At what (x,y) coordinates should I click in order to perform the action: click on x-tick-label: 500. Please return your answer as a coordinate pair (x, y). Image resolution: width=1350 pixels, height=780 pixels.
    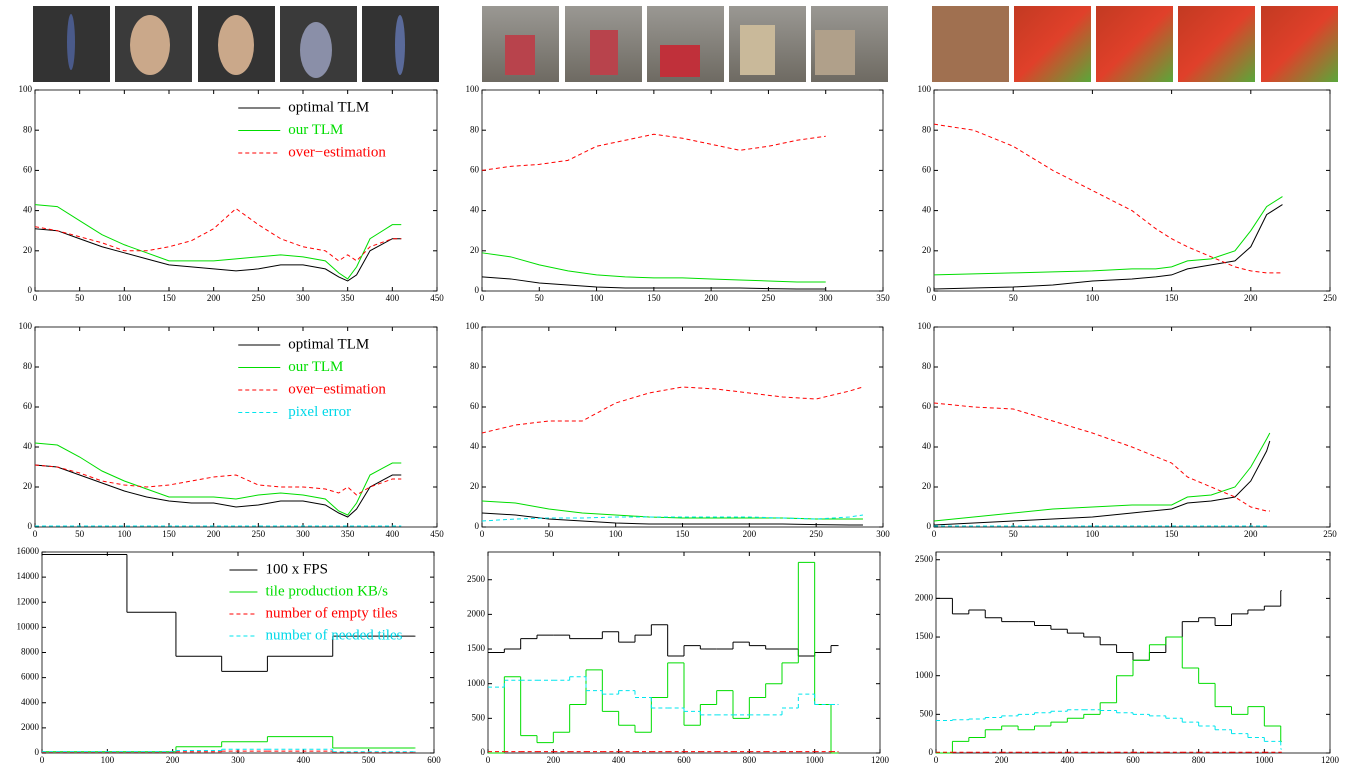
    Looking at the image, I should click on (369, 760).